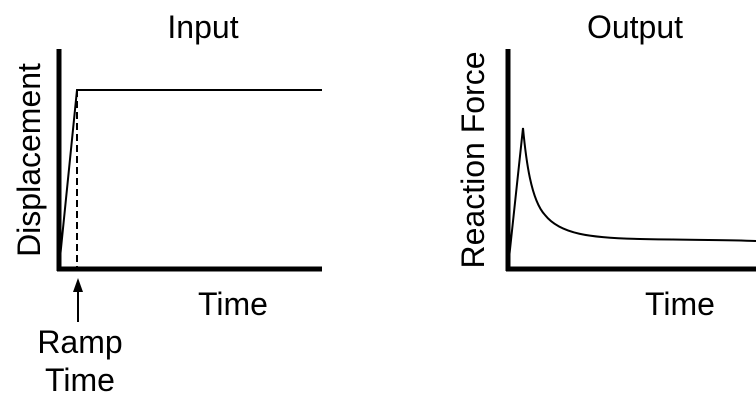 Image resolution: width=756 pixels, height=398 pixels. What do you see at coordinates (79, 342) in the screenshot?
I see `ramp-time-label-line1: Ramp` at bounding box center [79, 342].